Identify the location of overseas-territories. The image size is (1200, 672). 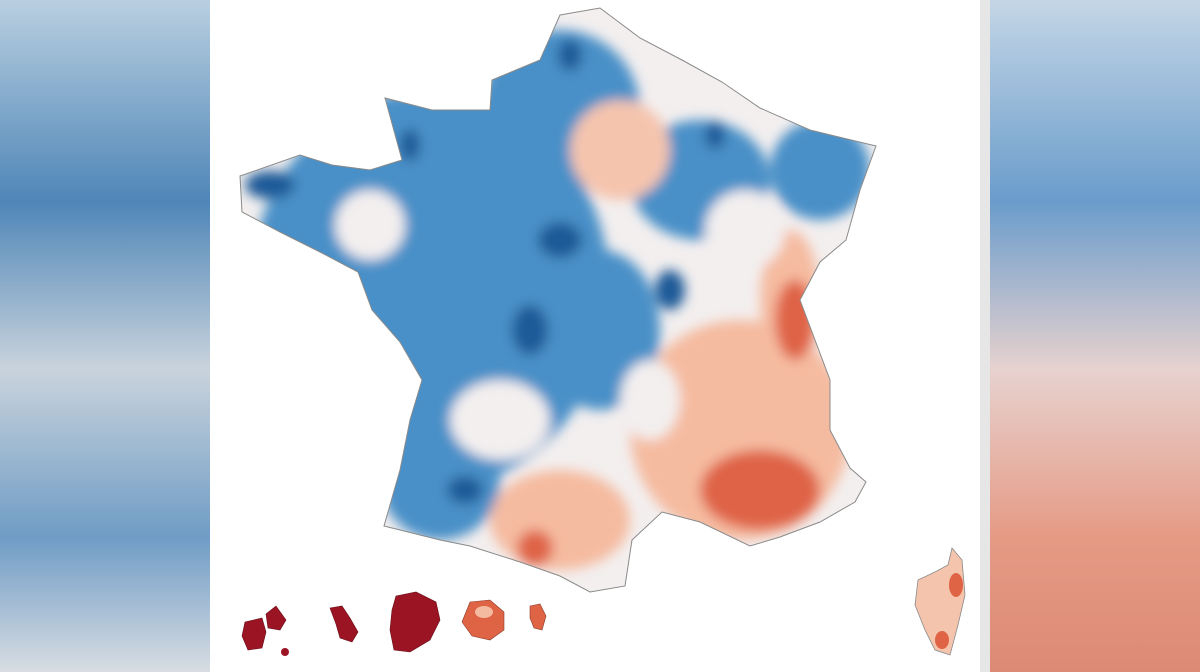
(394, 623).